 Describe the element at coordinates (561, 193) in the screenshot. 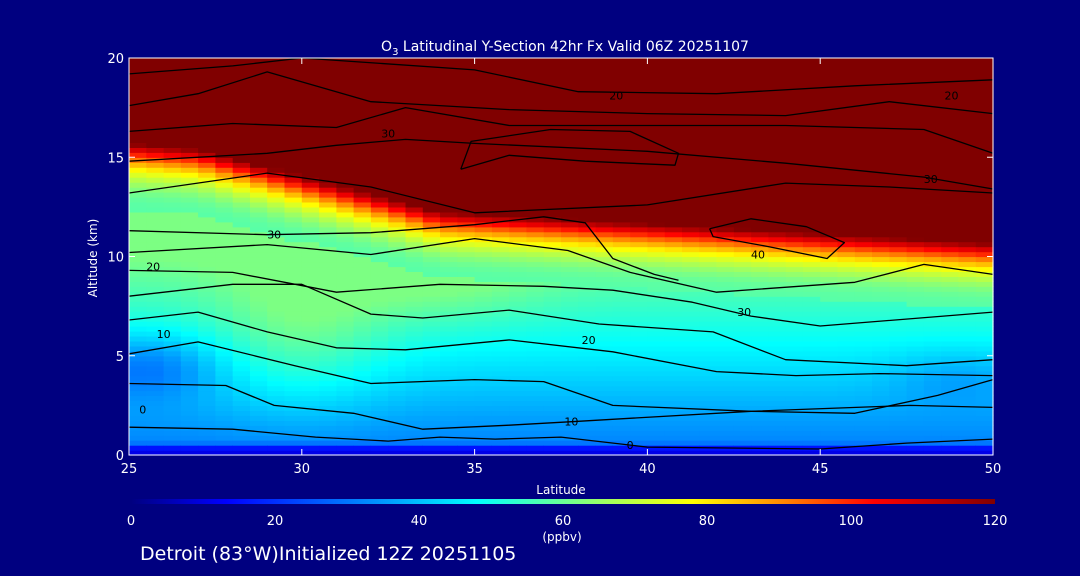

I see `contour-line` at that location.